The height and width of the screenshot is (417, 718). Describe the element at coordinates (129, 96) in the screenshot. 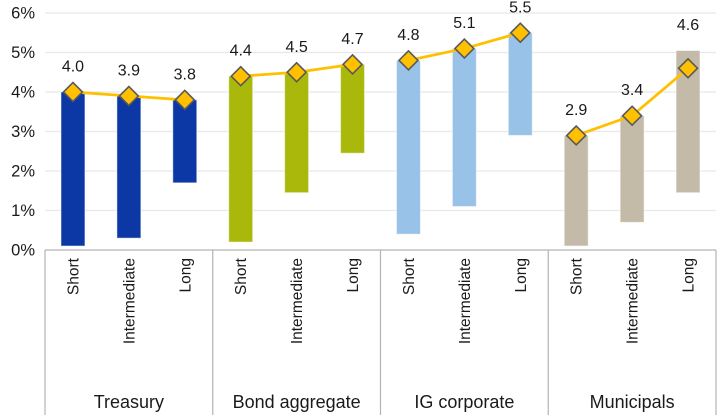

I see `yield-marker-treasury-intermediate` at that location.